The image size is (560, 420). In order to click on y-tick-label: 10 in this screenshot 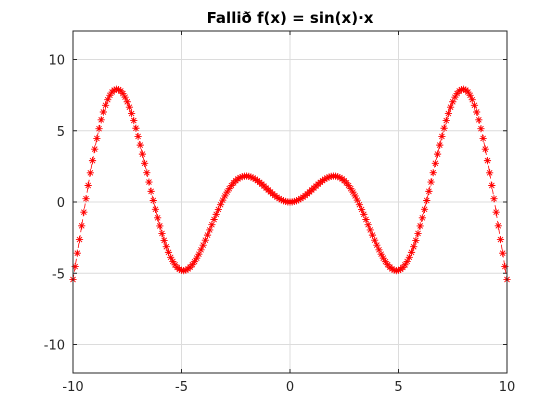, I will do `click(56, 61)`.